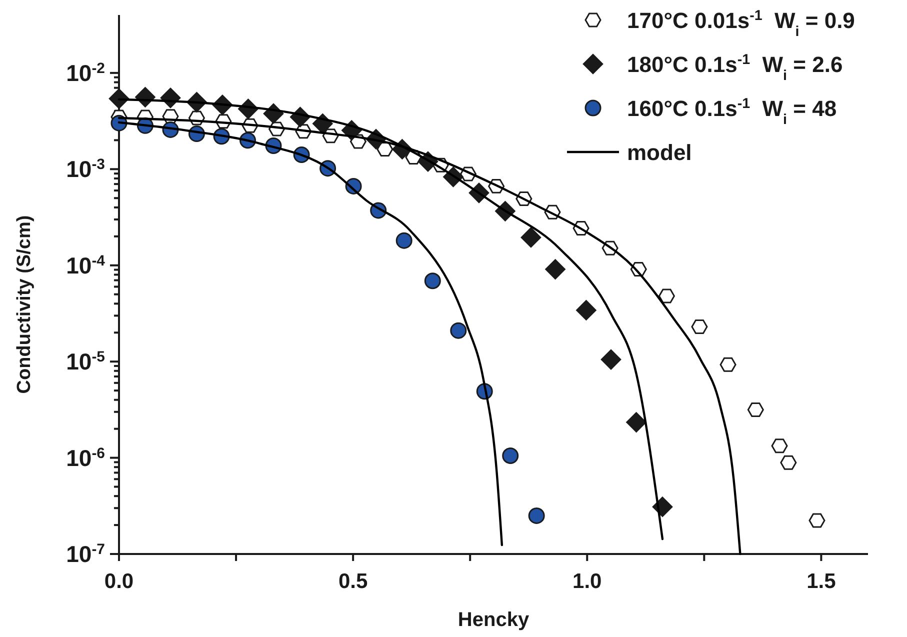 This screenshot has width=907, height=637. Describe the element at coordinates (732, 112) in the screenshot. I see `legend-label: 160°C 0.1s$^{-1}$ W$_{i}$ = 48` at that location.